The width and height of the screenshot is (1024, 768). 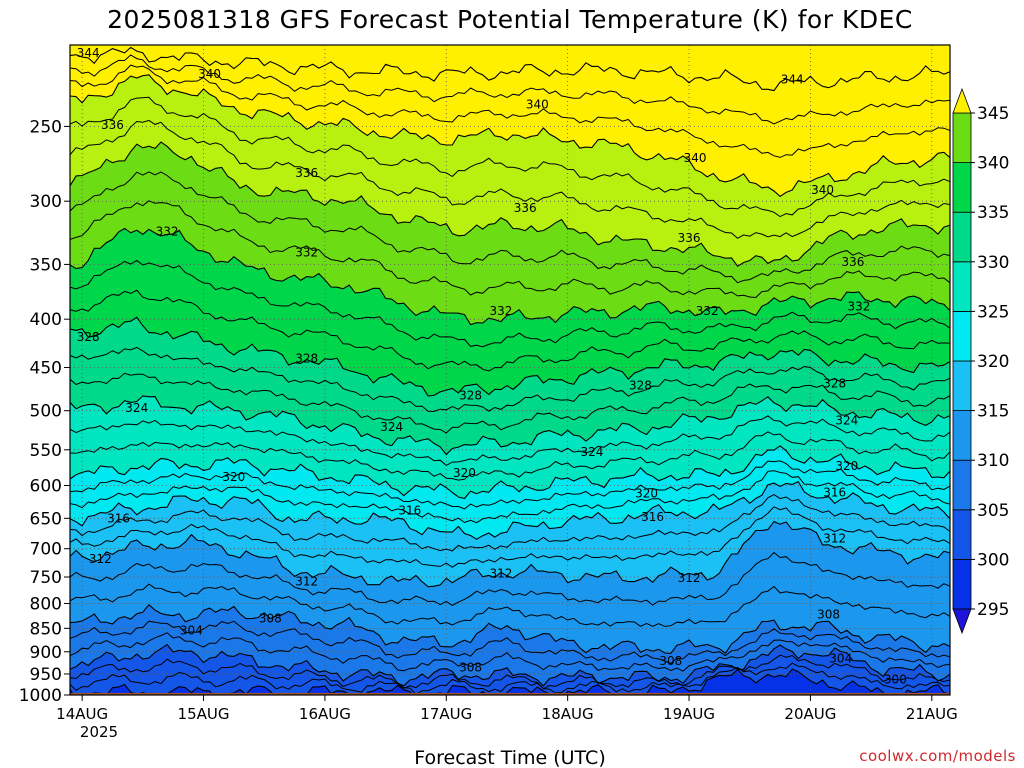 I want to click on y-tick-label: 1000, so click(x=40, y=696).